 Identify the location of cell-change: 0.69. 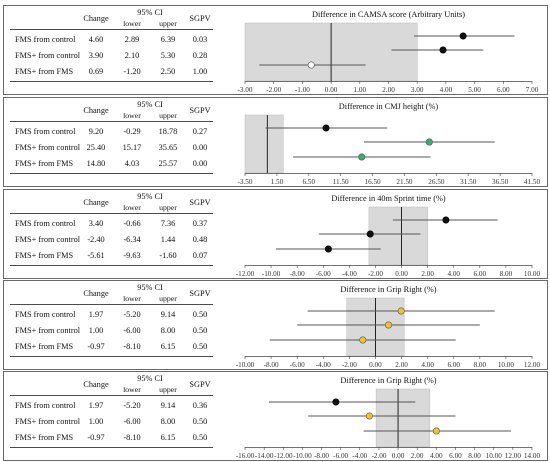
(96, 71).